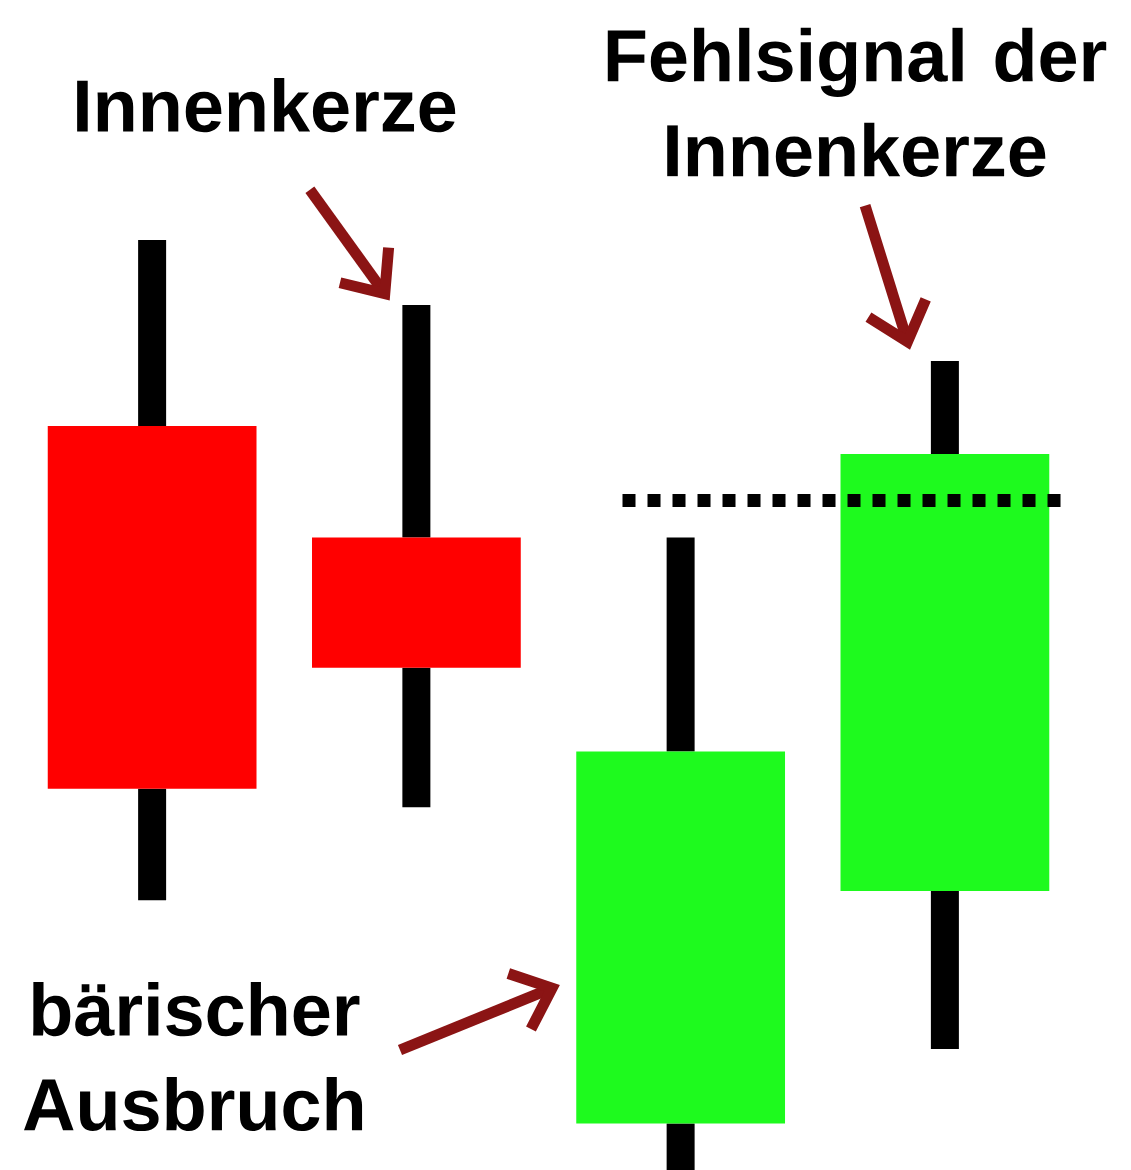  Describe the element at coordinates (193, 1057) in the screenshot. I see `annotation: bärischer Ausbruch` at that location.